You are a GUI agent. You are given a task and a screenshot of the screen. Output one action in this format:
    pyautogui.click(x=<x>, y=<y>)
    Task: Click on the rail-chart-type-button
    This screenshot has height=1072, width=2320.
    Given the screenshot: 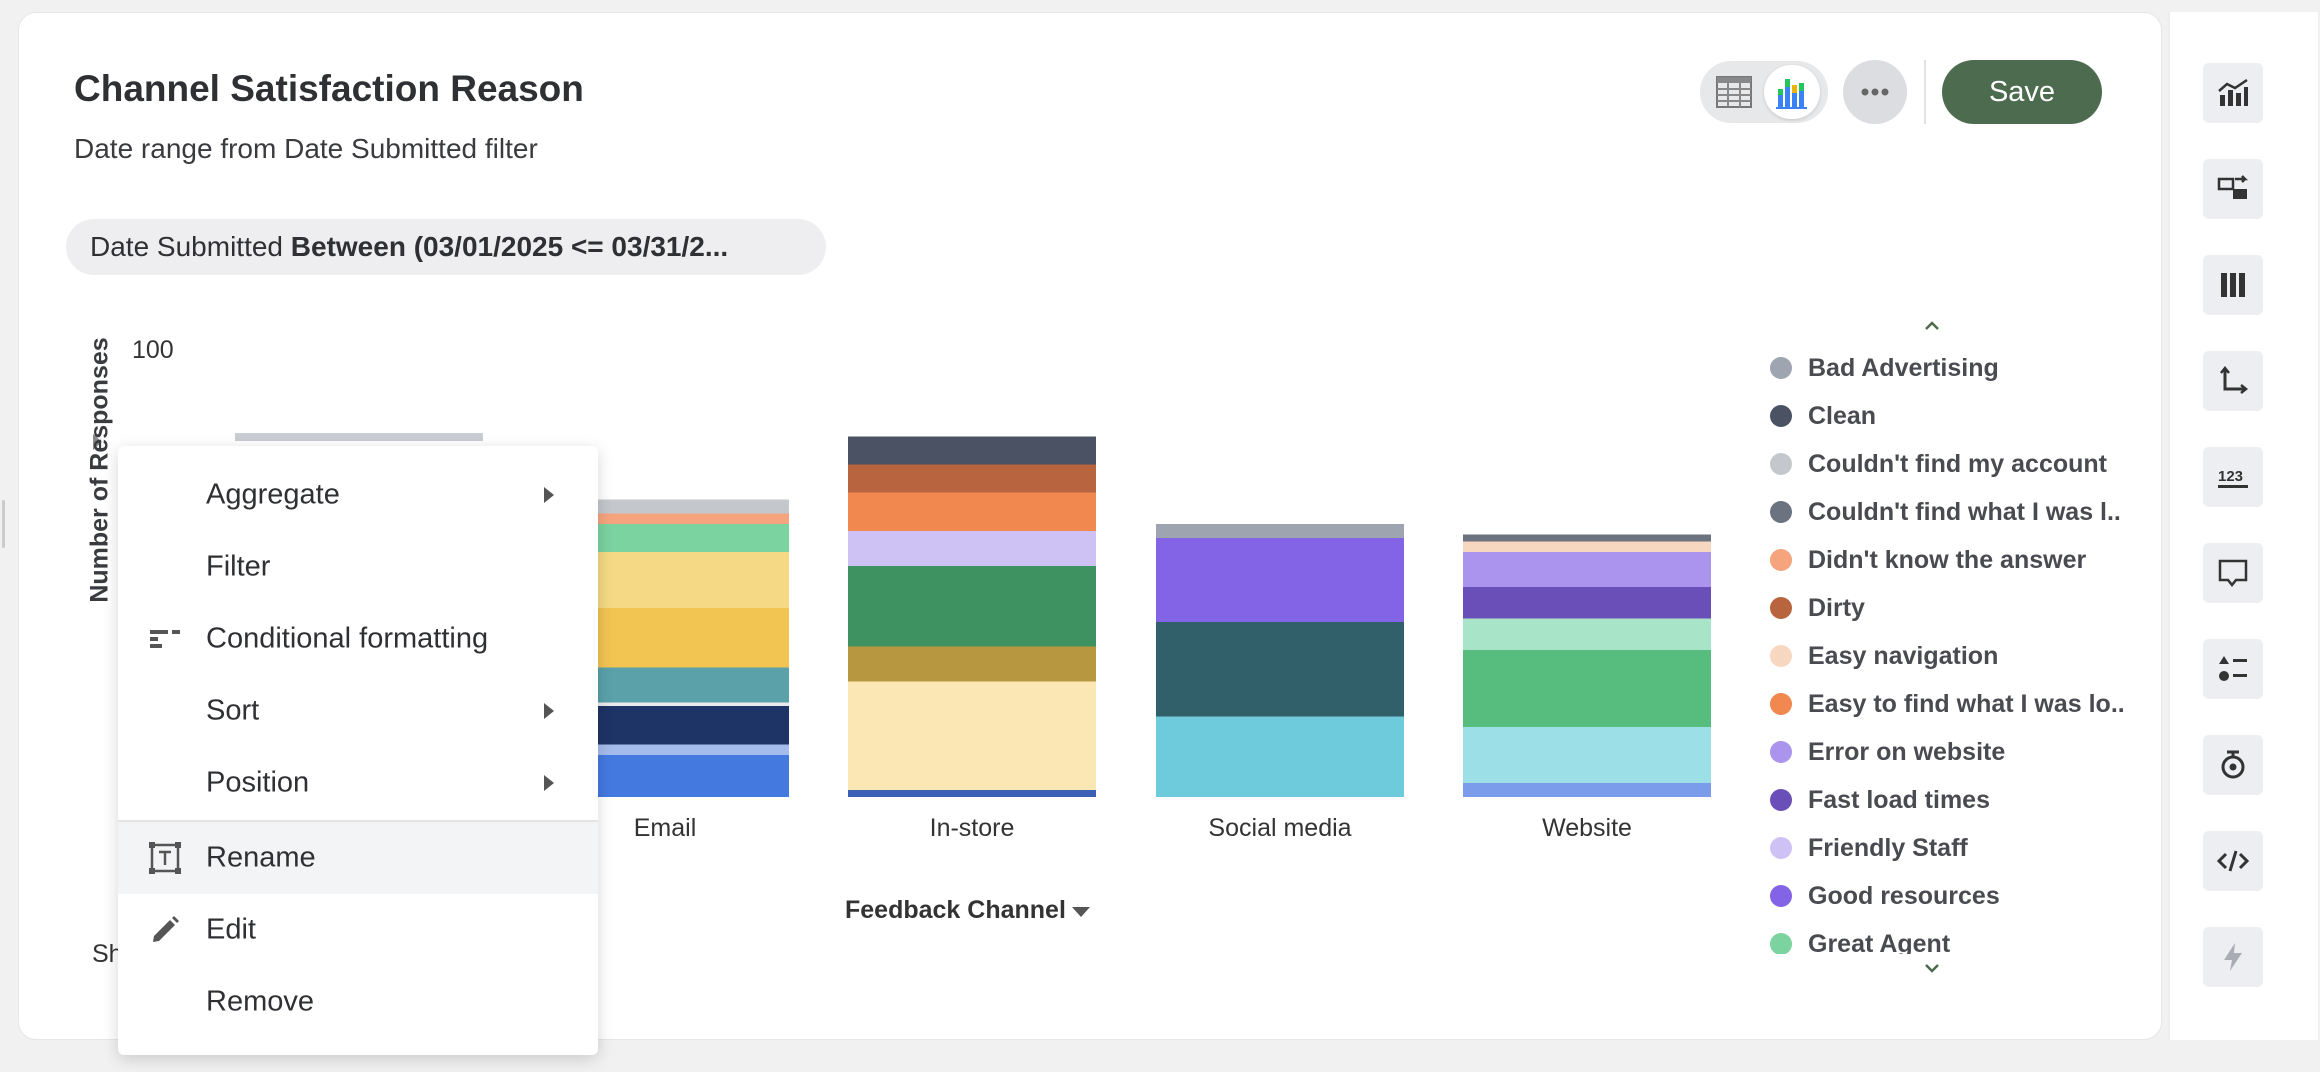 What is the action you would take?
    pyautogui.click(x=2233, y=93)
    